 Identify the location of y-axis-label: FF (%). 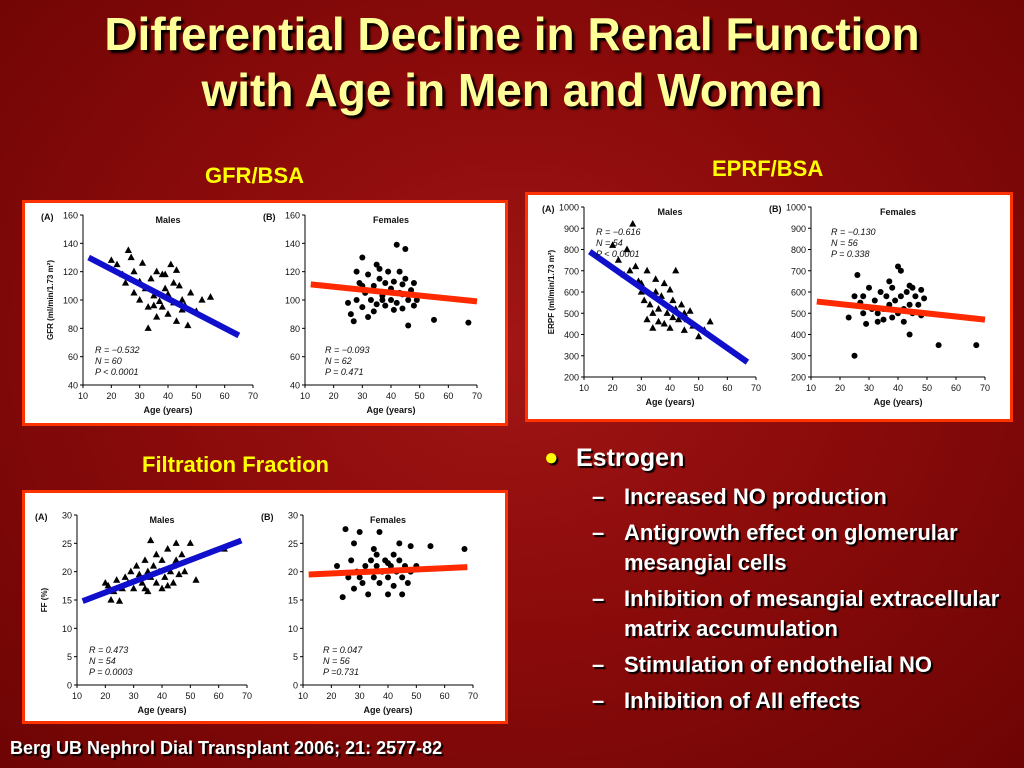
(44, 599).